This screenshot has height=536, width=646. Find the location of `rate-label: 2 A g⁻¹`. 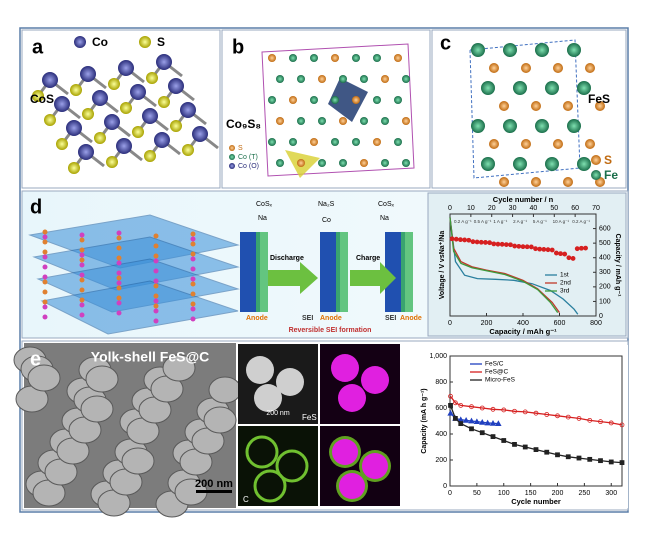

rate-label: 2 A g⁻¹ is located at coordinates (520, 221).